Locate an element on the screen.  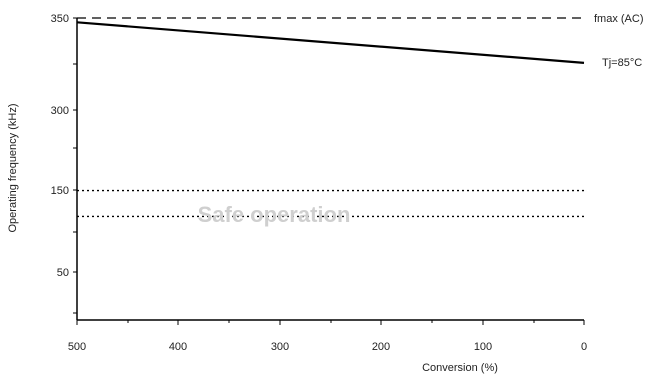
y-axis-title: Operating frequency (kHz) is located at coordinates (13, 168).